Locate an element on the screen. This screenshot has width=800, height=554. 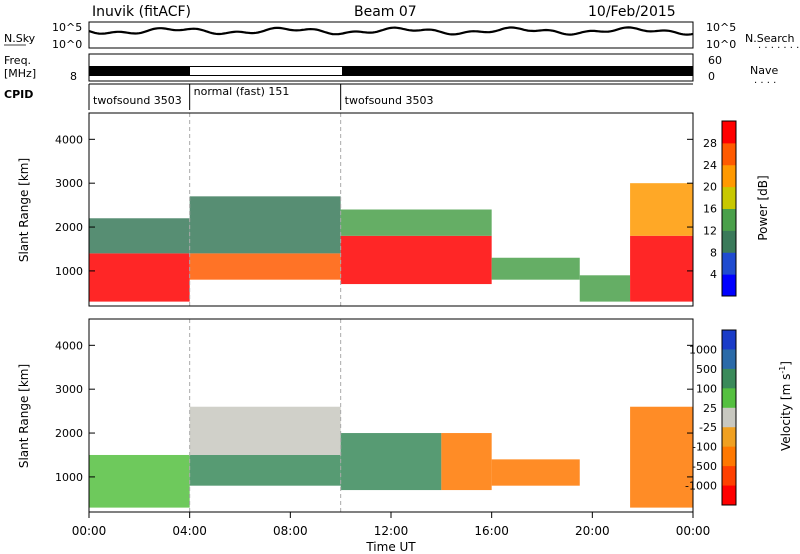
x-tick-label: 16:00 is located at coordinates (491, 531).